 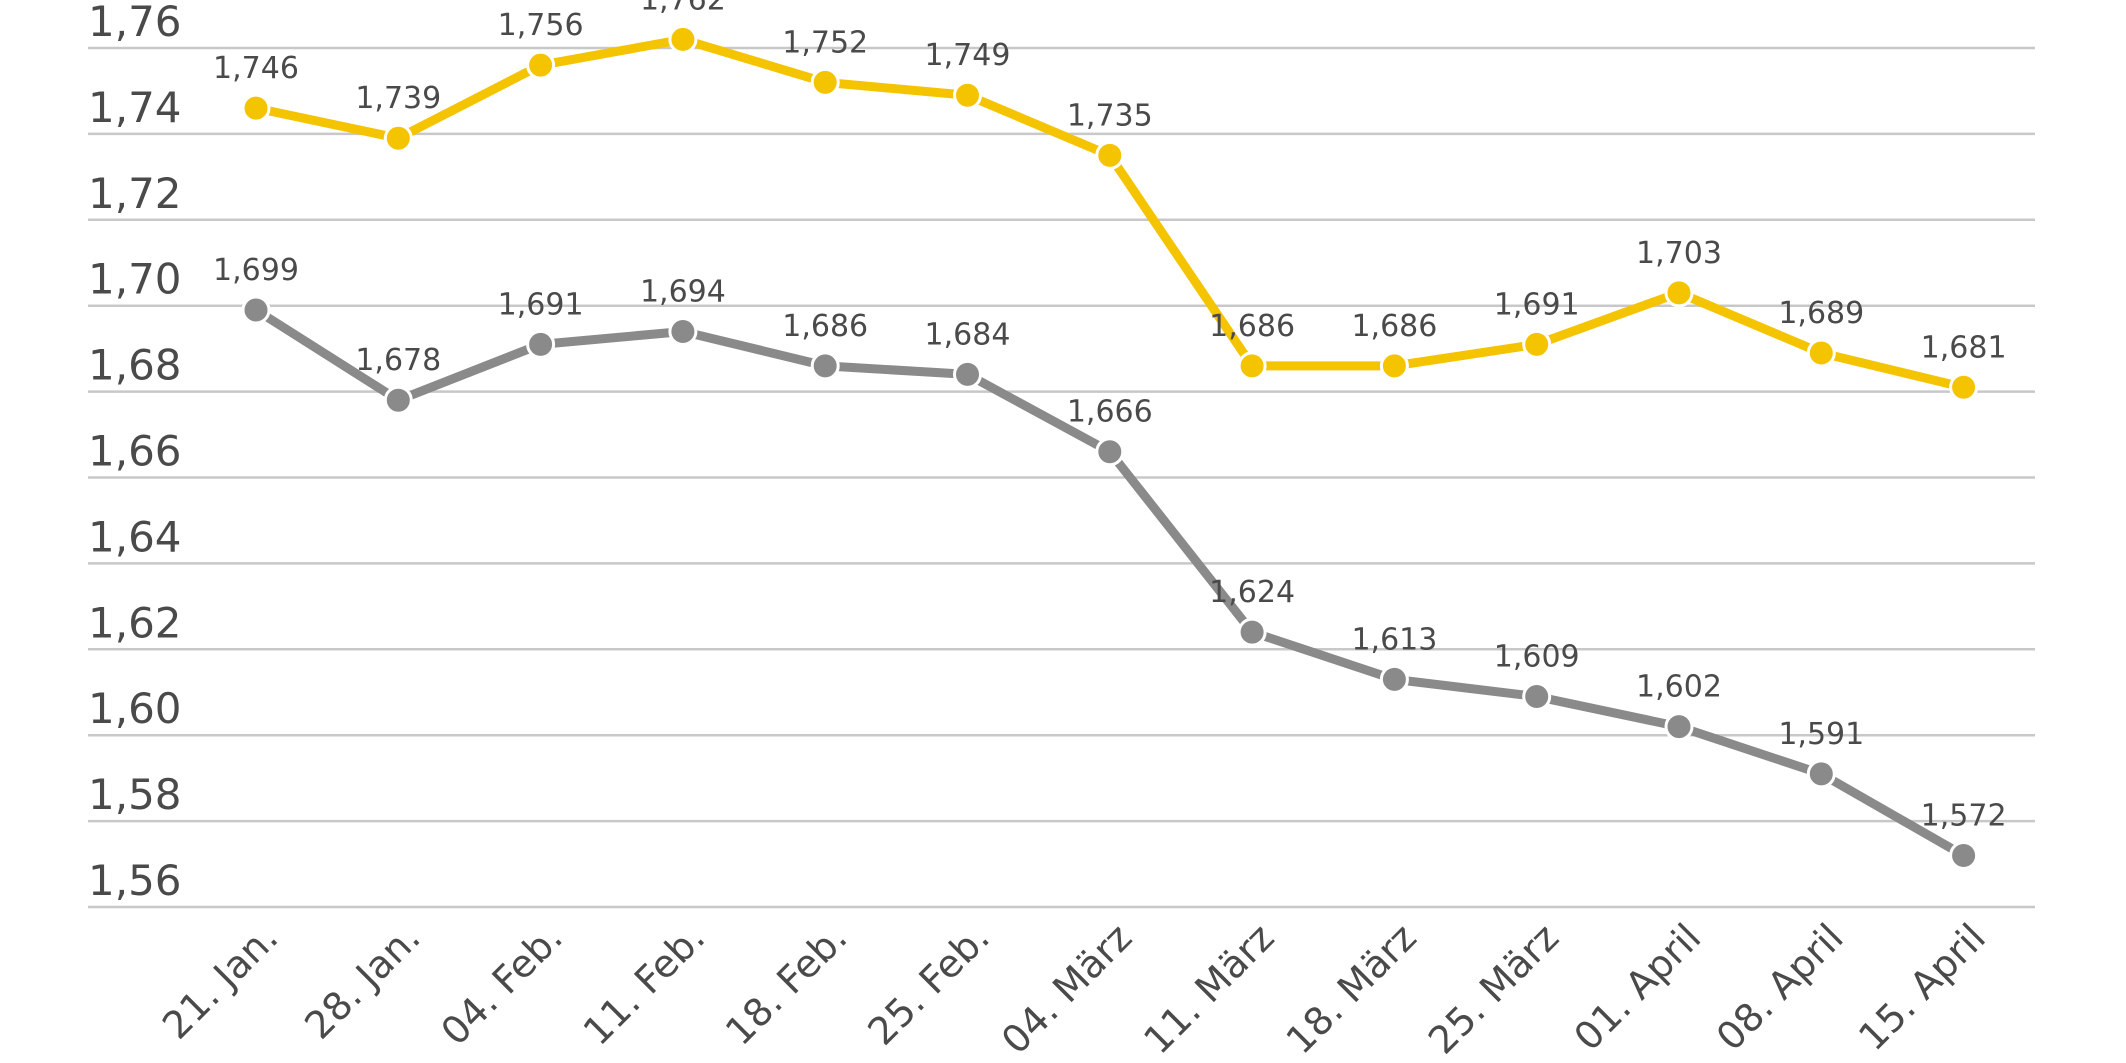 I want to click on gray-series-data-label: 1,624, so click(x=1252, y=592).